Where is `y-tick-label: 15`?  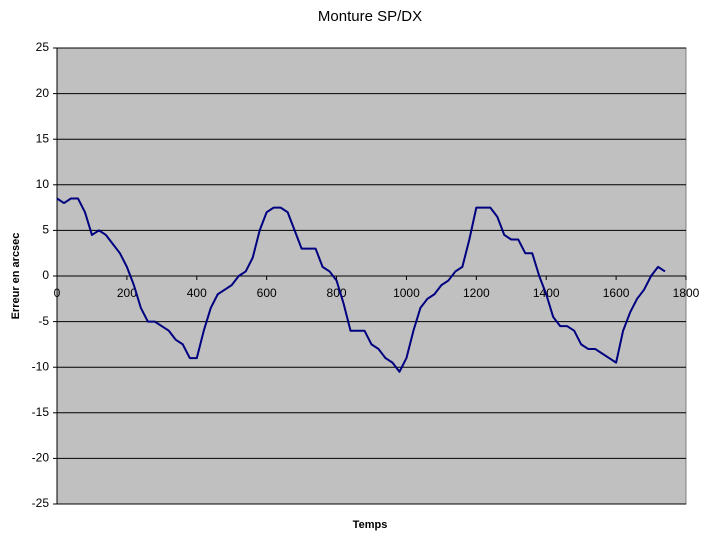 y-tick-label: 15 is located at coordinates (43, 138).